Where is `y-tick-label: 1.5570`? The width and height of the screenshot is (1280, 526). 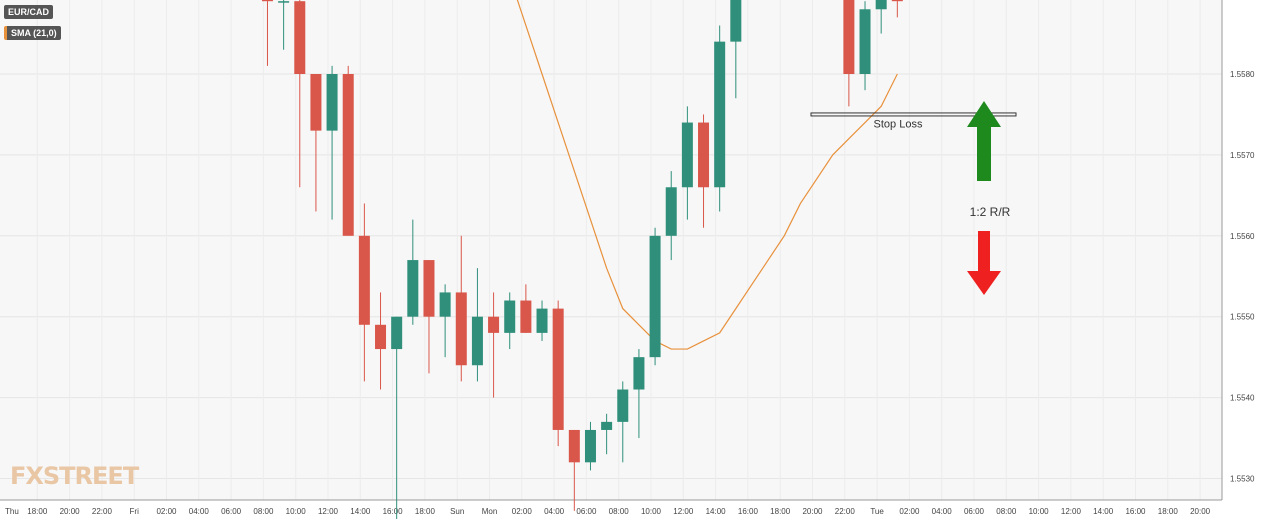
y-tick-label: 1.5570 is located at coordinates (1242, 155).